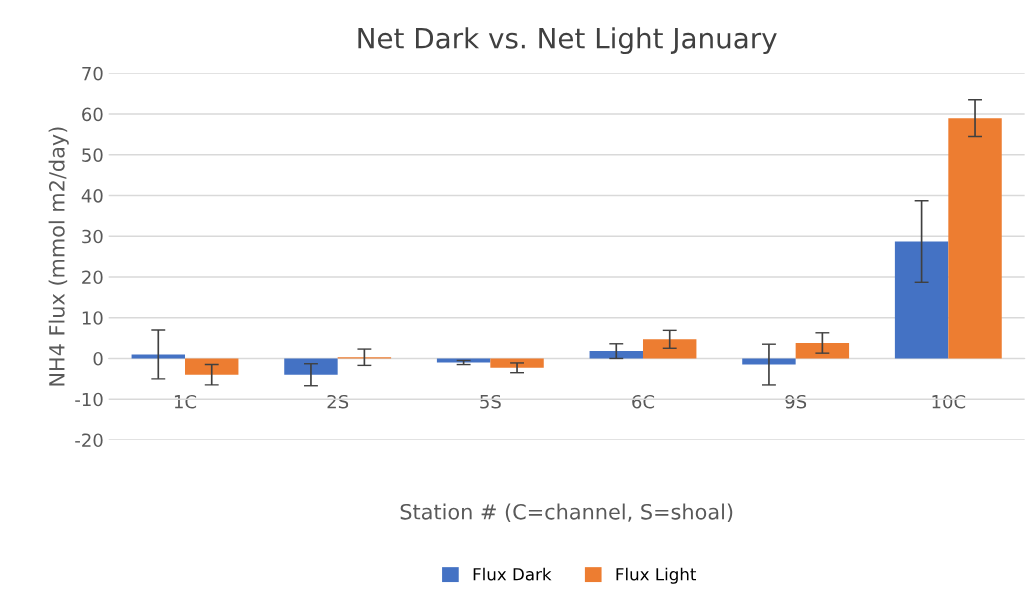 Image resolution: width=1035 pixels, height=611 pixels. Describe the element at coordinates (490, 401) in the screenshot. I see `x-tick-label: 5S` at that location.